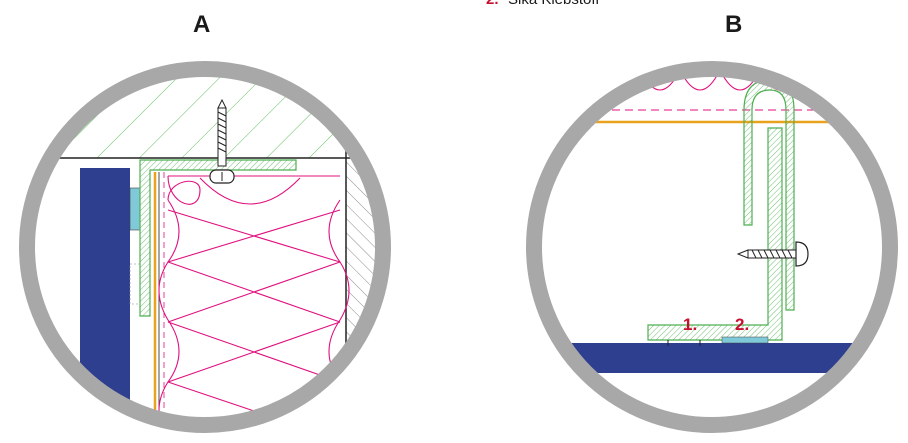 The image size is (908, 443). Describe the element at coordinates (554, 4) in the screenshot. I see `legend-text: Sika Klebstoff` at that location.